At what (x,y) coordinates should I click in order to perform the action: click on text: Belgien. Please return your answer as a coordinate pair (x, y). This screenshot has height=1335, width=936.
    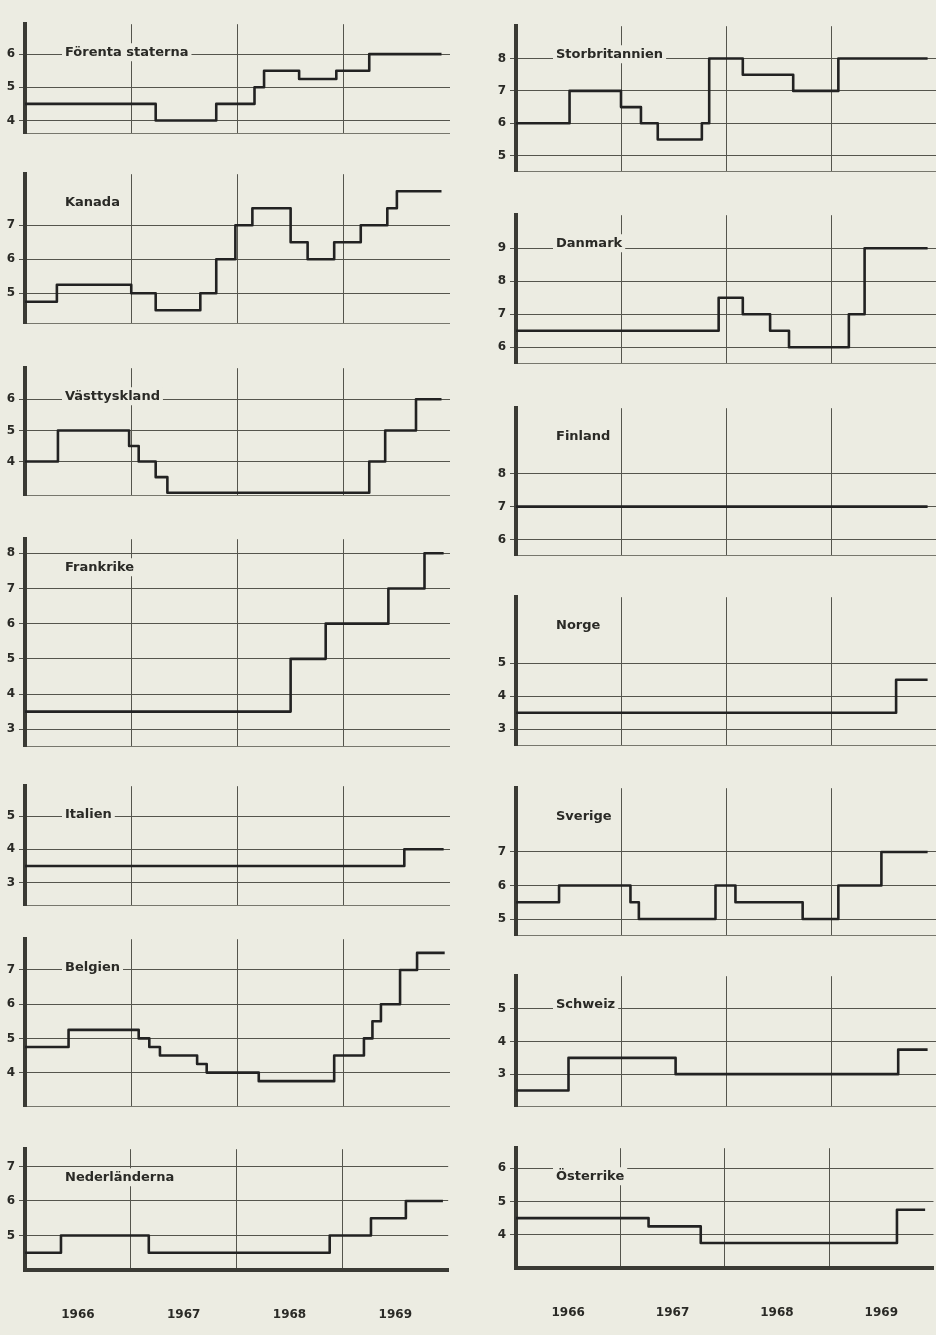
    Looking at the image, I should click on (93, 966).